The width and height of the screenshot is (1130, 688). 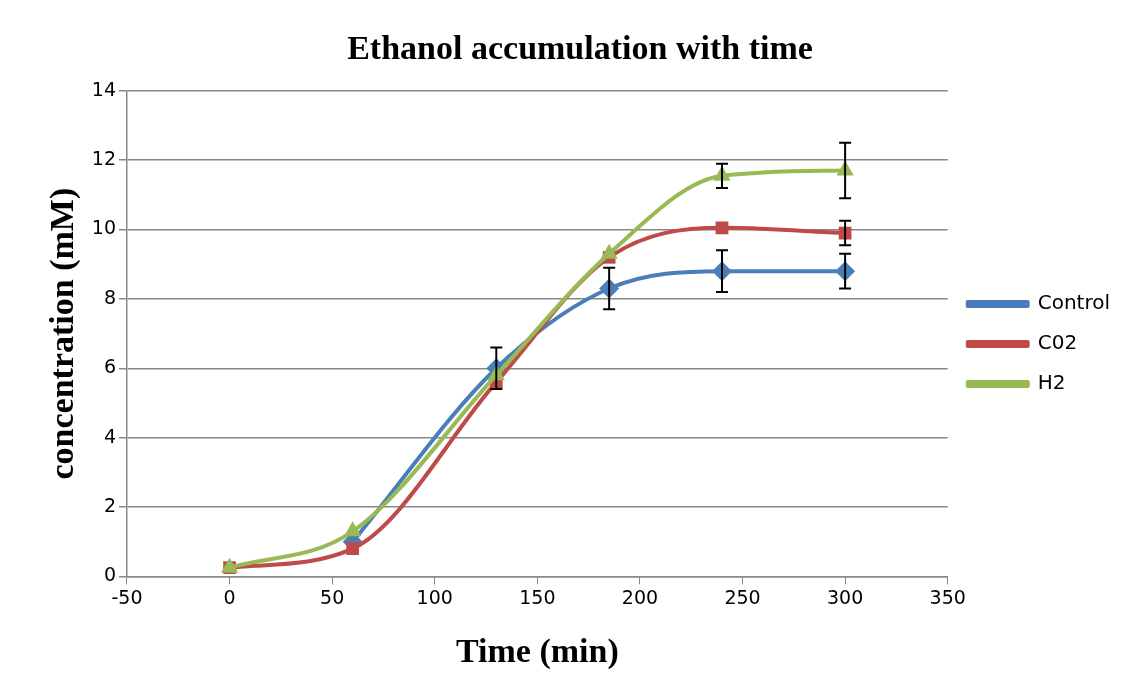 What do you see at coordinates (229, 596) in the screenshot?
I see `x-tick-label: 0` at bounding box center [229, 596].